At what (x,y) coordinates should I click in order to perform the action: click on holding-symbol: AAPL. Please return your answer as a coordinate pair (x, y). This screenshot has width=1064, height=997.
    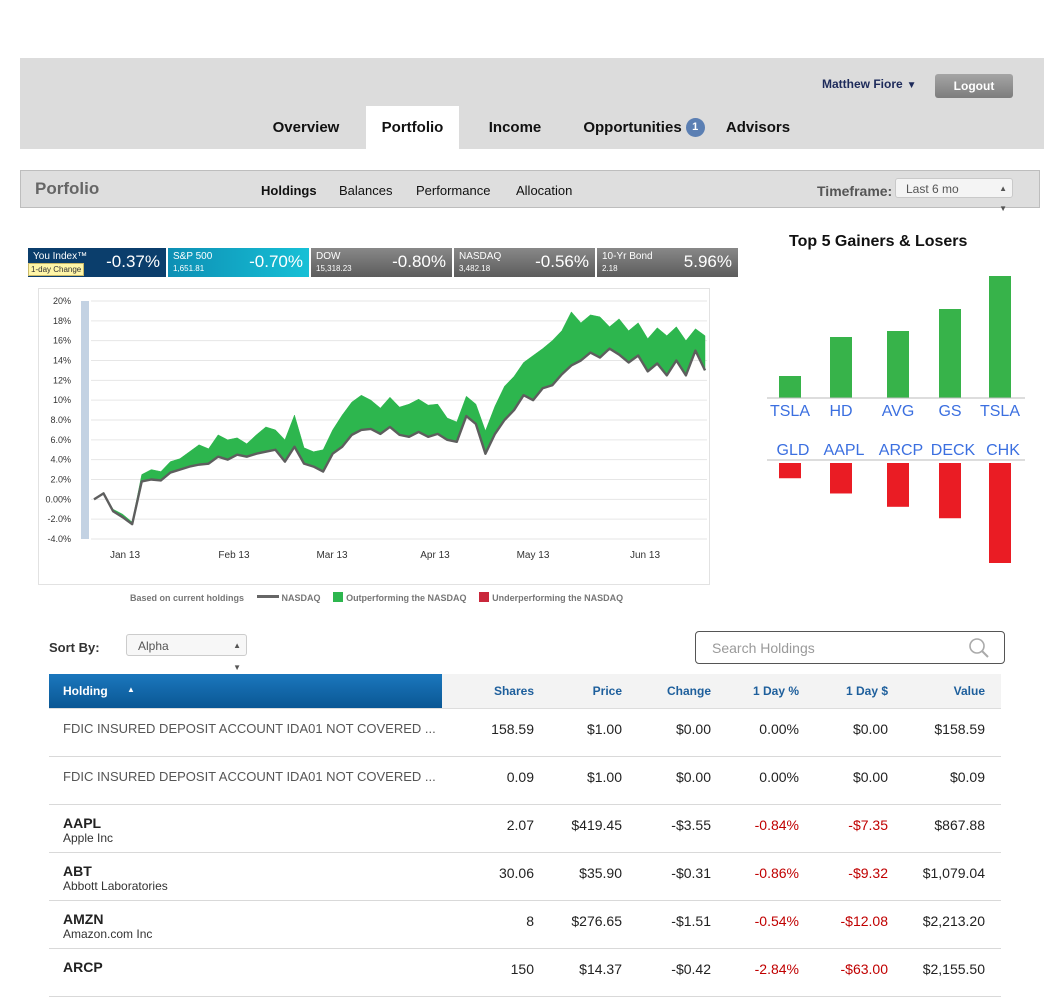
    Looking at the image, I should click on (82, 823).